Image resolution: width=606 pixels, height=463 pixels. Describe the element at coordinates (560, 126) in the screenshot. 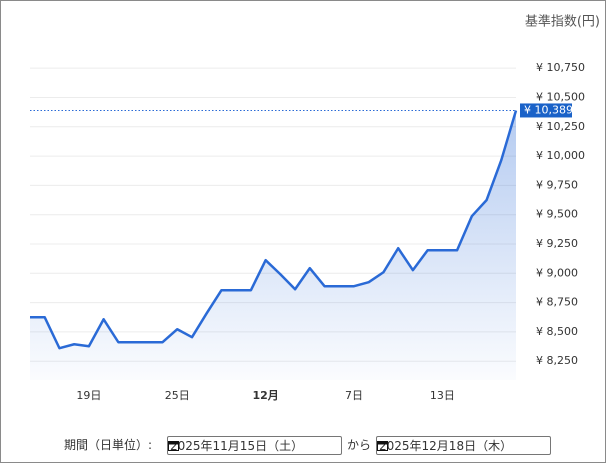

I see `y-tick-label: ¥ 10,250` at that location.